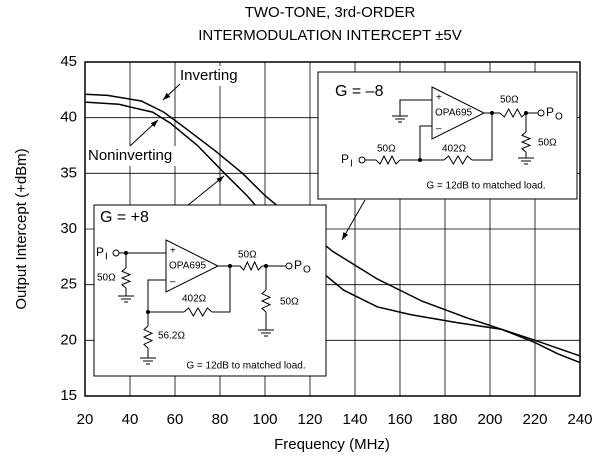 The image size is (612, 461). Describe the element at coordinates (68, 228) in the screenshot. I see `y-tick-label: 30` at that location.